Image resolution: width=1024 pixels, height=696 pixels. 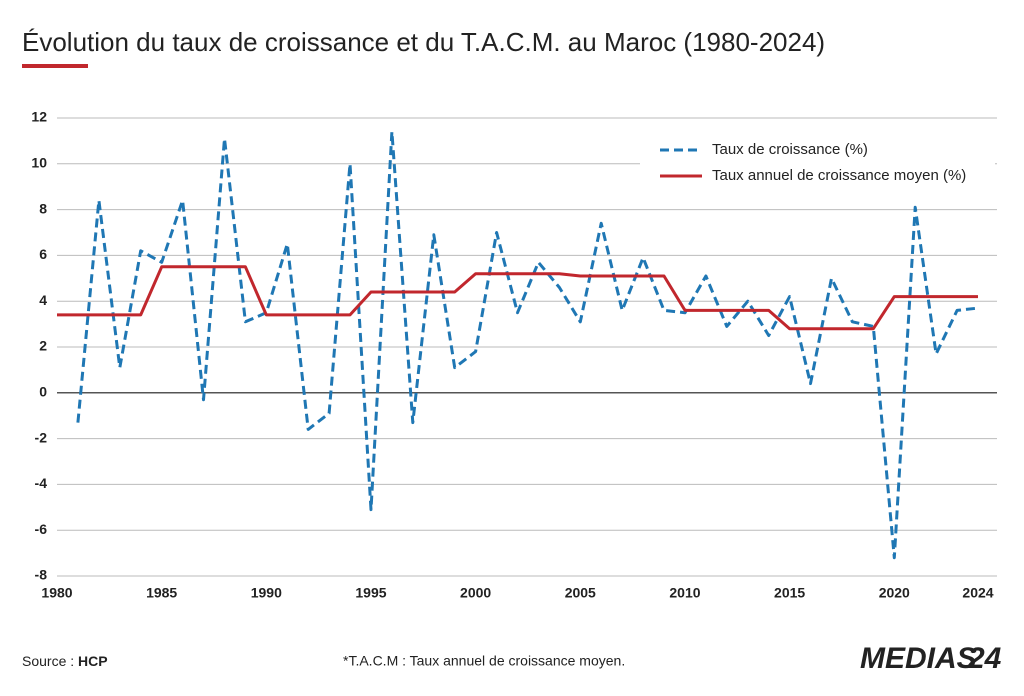 What do you see at coordinates (56, 593) in the screenshot?
I see `x-tick-label: 1980` at bounding box center [56, 593].